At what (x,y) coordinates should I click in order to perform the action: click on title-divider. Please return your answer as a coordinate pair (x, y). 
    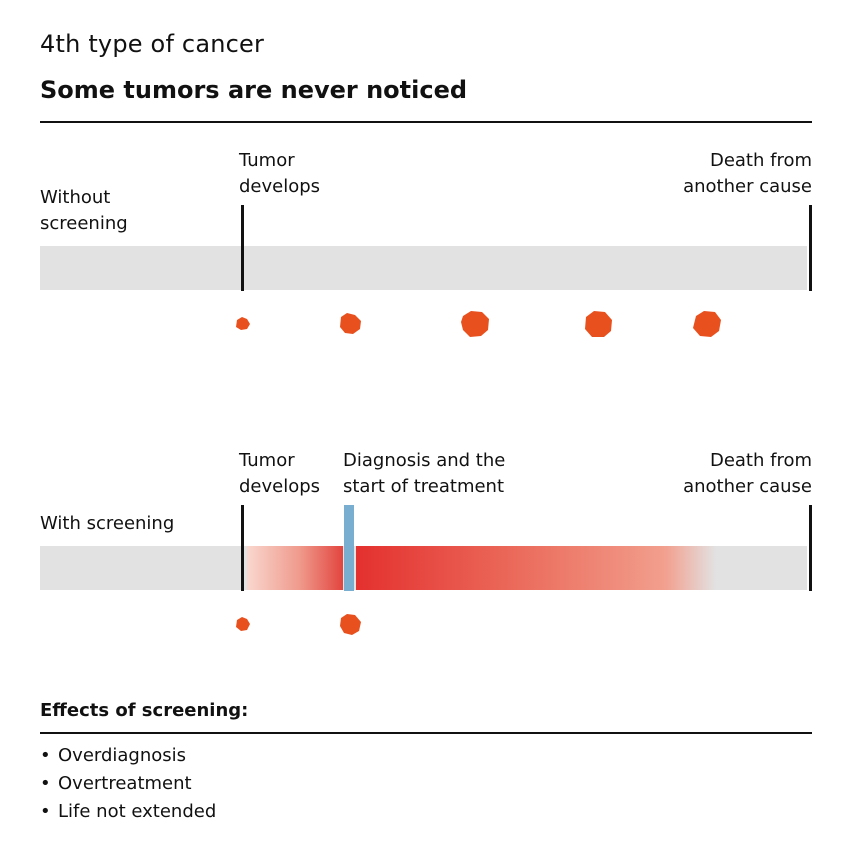
    Looking at the image, I should click on (426, 122).